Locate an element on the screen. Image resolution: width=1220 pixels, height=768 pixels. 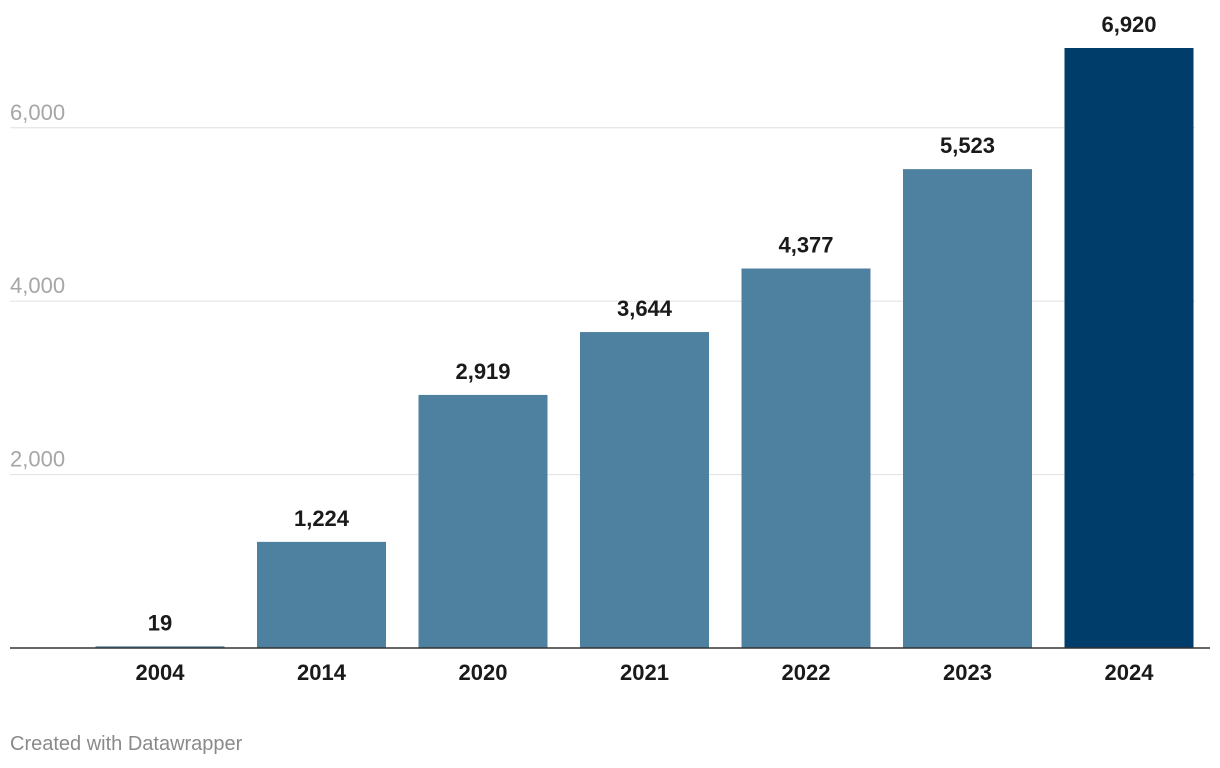
bar-2021 is located at coordinates (644, 490).